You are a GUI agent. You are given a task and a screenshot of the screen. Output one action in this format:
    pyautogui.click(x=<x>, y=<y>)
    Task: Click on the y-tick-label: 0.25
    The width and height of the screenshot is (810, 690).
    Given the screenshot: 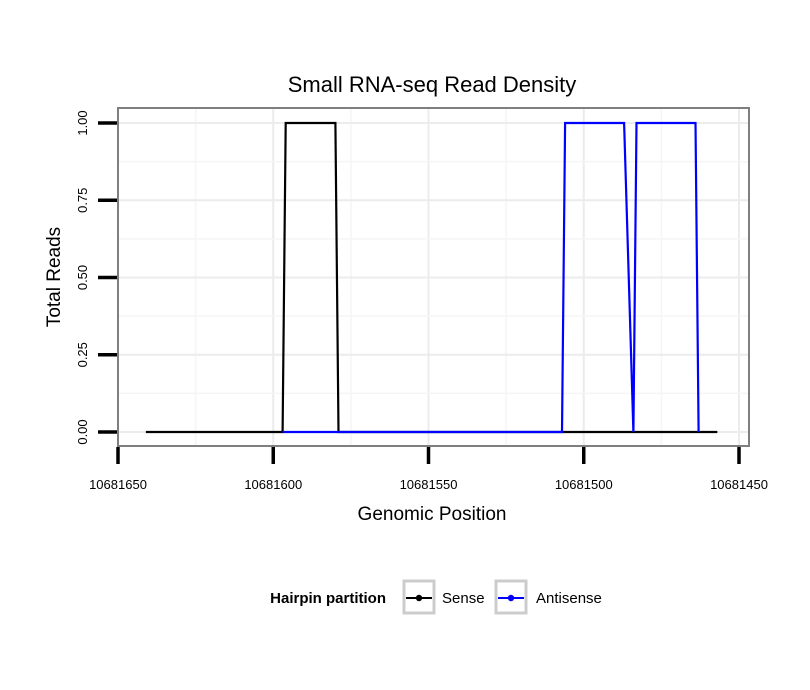 What is the action you would take?
    pyautogui.click(x=82, y=354)
    